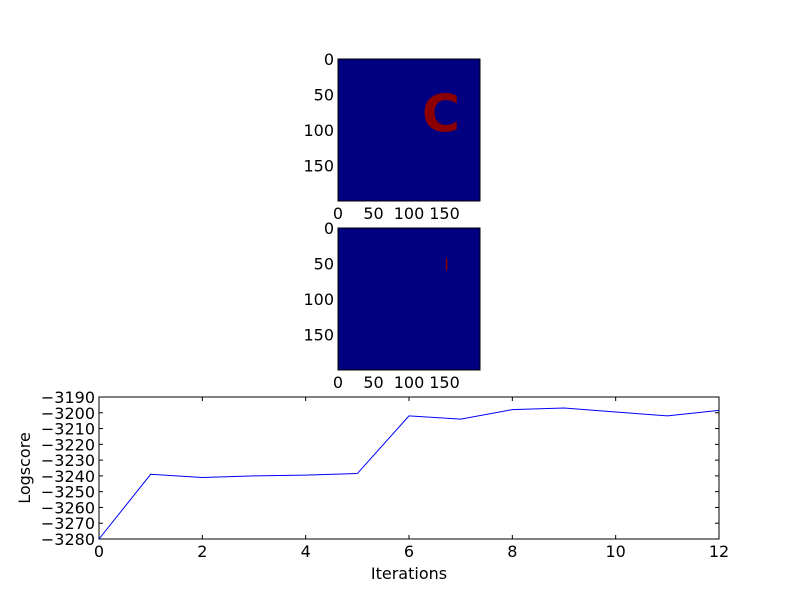 This screenshot has width=800, height=600. I want to click on y-tick-labels-top: 0 50 100 150, so click(318, 113).